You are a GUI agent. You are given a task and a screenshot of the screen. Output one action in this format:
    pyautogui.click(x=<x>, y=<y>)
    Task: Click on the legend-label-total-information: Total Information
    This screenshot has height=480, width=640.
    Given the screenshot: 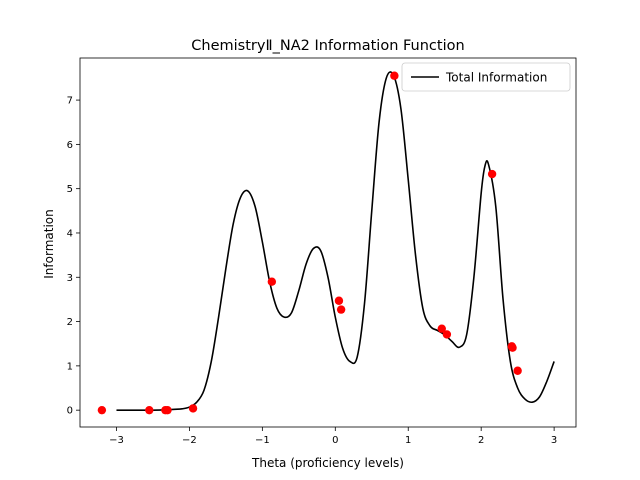 What is the action you would take?
    pyautogui.click(x=496, y=78)
    